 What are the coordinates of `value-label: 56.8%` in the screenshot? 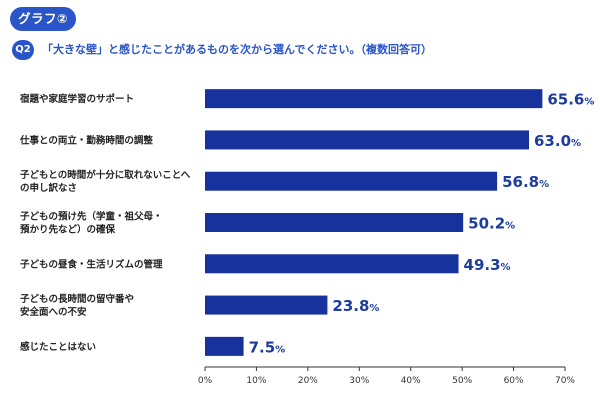 It's located at (525, 182).